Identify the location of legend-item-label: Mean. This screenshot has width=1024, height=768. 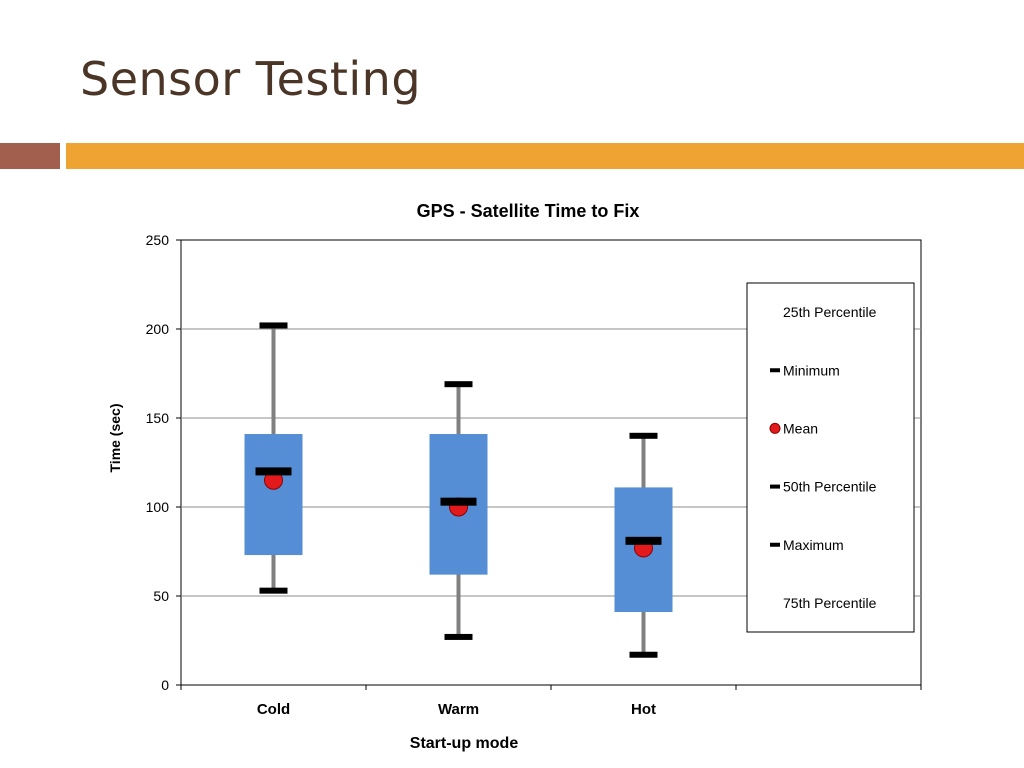
(800, 428).